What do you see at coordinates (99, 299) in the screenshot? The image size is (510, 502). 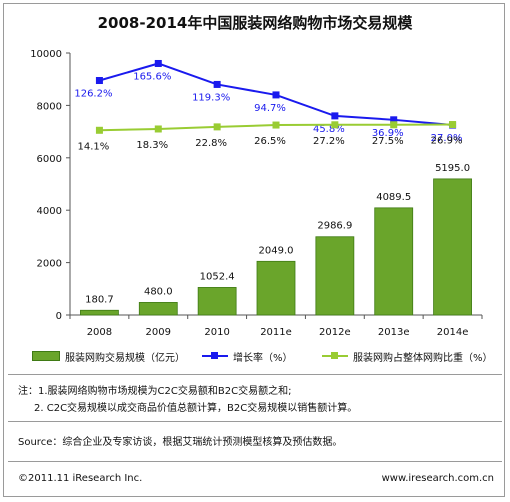 I see `bar-value-label: 180.7` at bounding box center [99, 299].